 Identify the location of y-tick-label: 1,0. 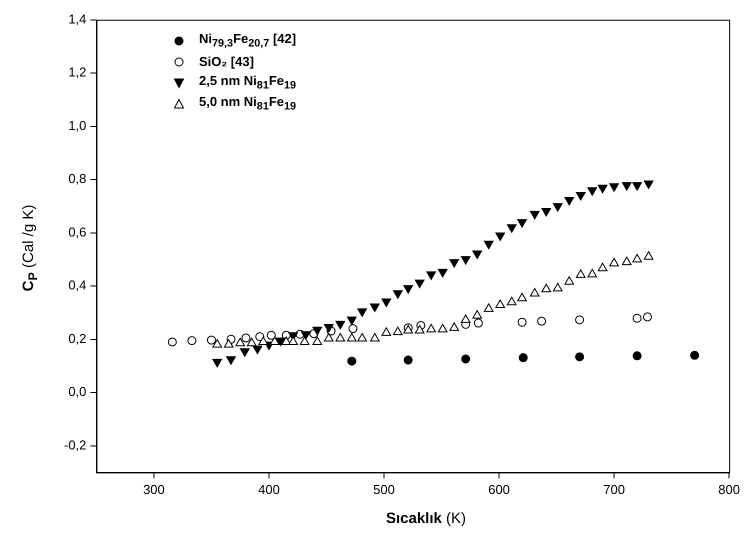
(77, 125).